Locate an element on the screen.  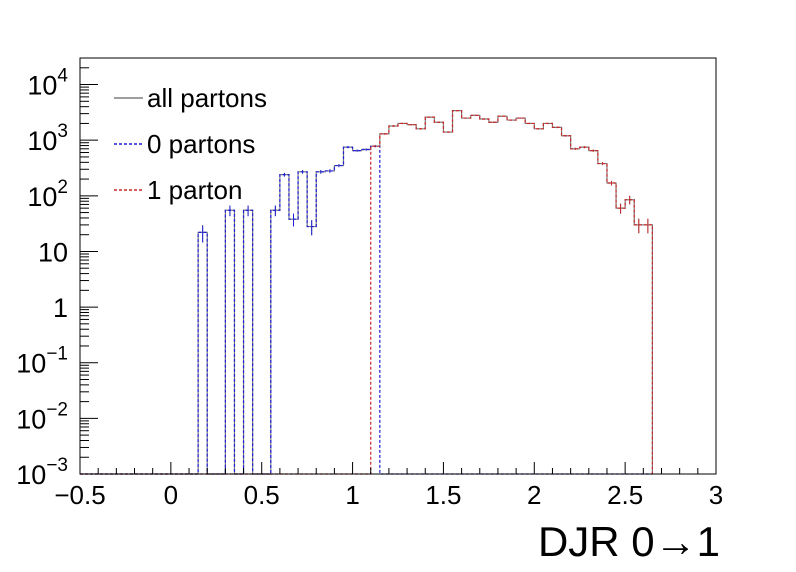
legend-entry: 1 parton is located at coordinates (178, 190).